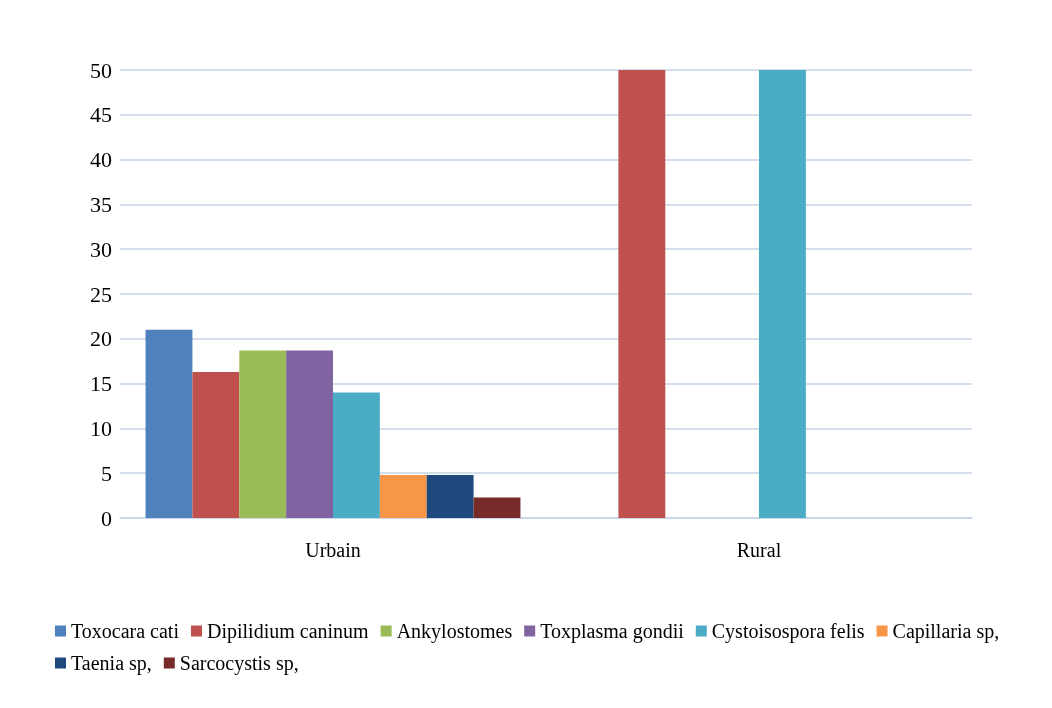 This screenshot has width=1052, height=708. I want to click on legend-label: Ankylostomes, so click(454, 631).